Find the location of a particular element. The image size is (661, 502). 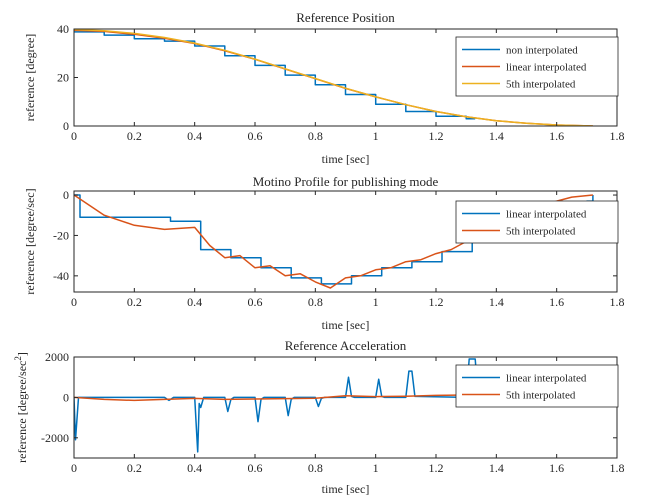

y-axis-label-text: reference [degree] is located at coordinates (30, 78).